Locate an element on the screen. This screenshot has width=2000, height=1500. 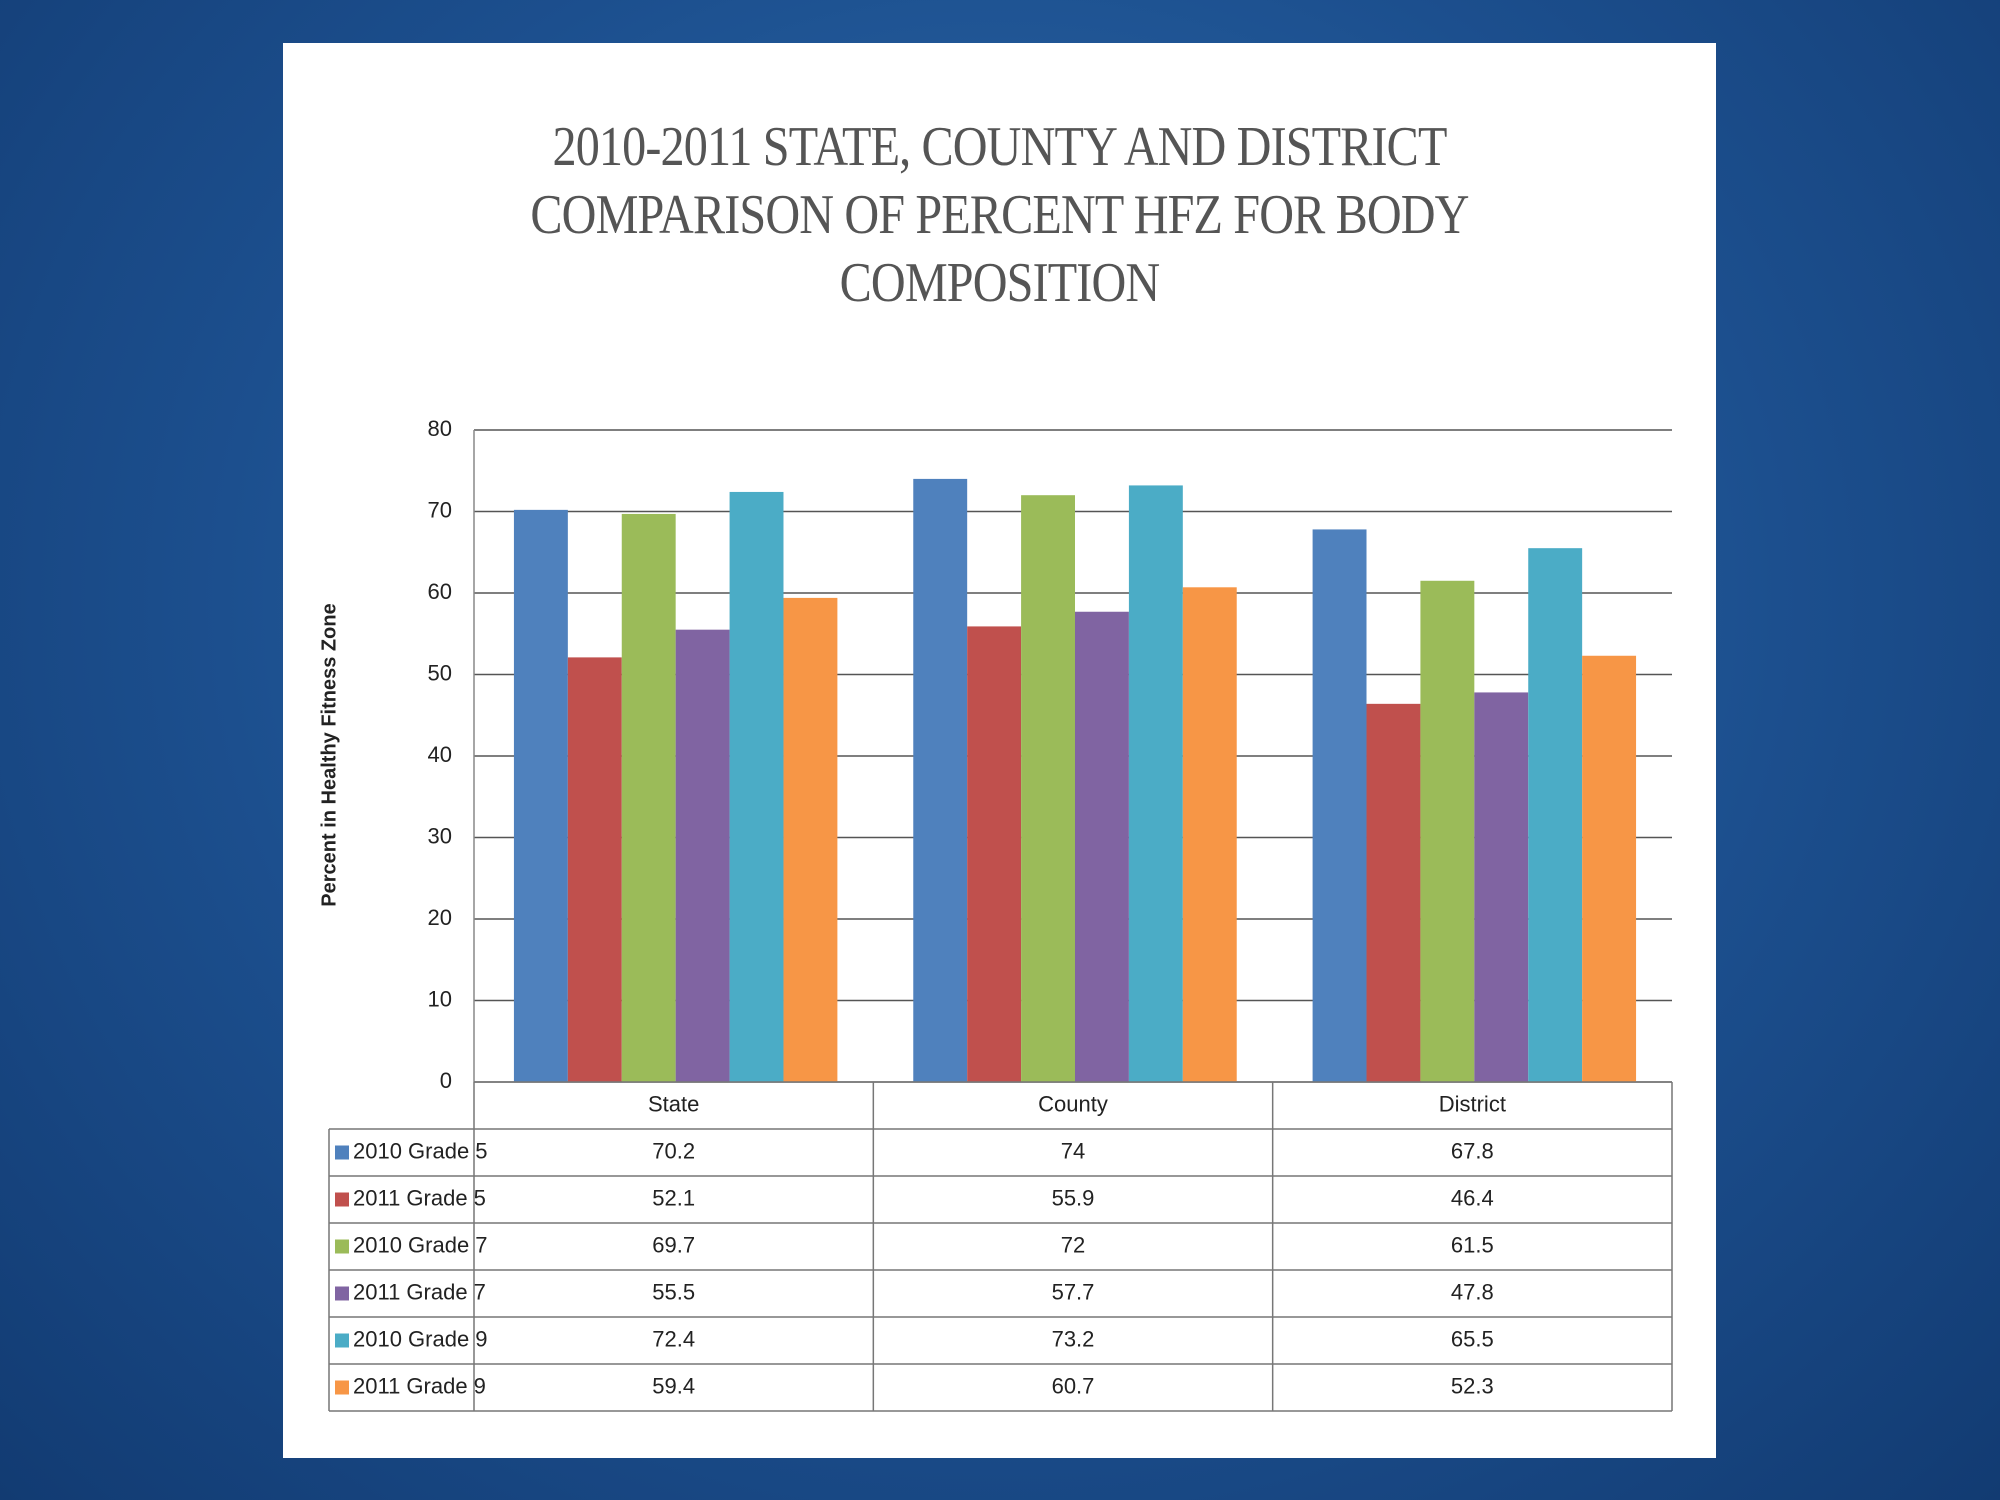
table-value: 60.7 is located at coordinates (1073, 1385).